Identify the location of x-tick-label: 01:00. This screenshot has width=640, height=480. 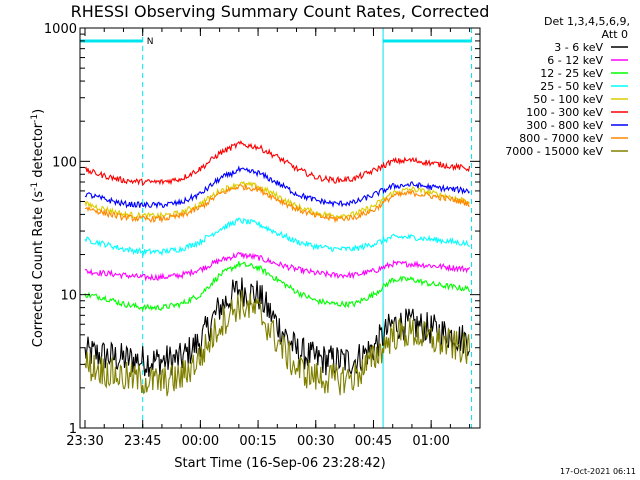
(430, 441).